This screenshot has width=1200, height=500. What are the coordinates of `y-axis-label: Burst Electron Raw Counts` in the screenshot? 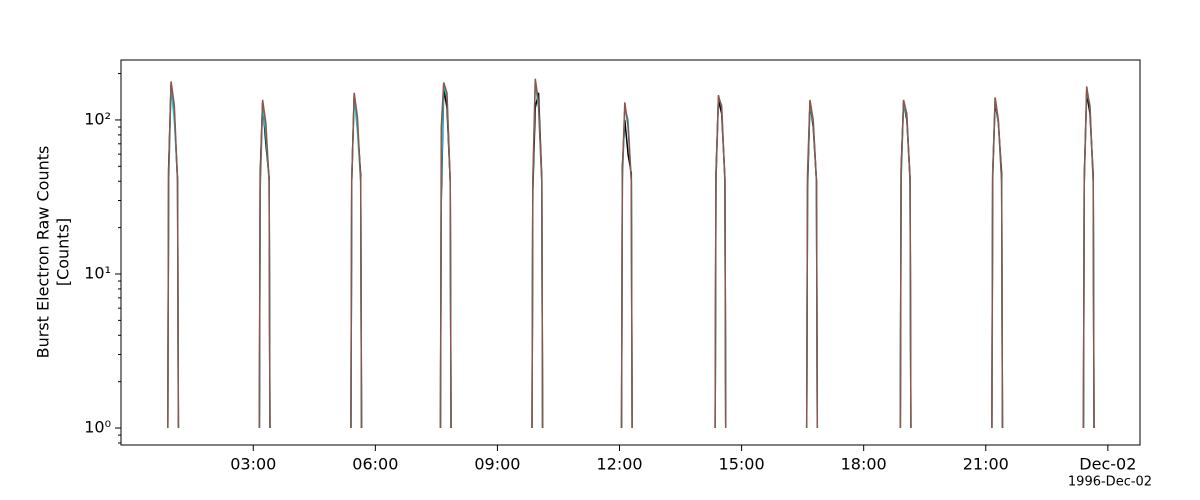 It's located at (43, 252).